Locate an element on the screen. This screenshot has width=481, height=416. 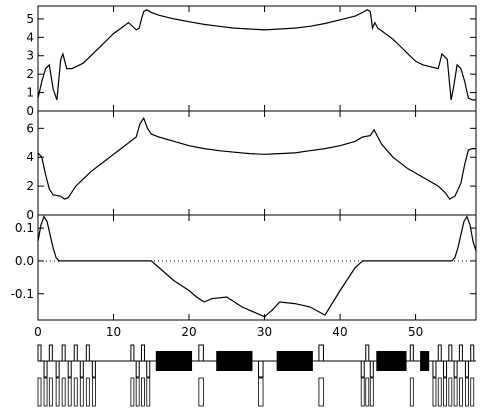
x-tick-label: 0 is located at coordinates (38, 332).